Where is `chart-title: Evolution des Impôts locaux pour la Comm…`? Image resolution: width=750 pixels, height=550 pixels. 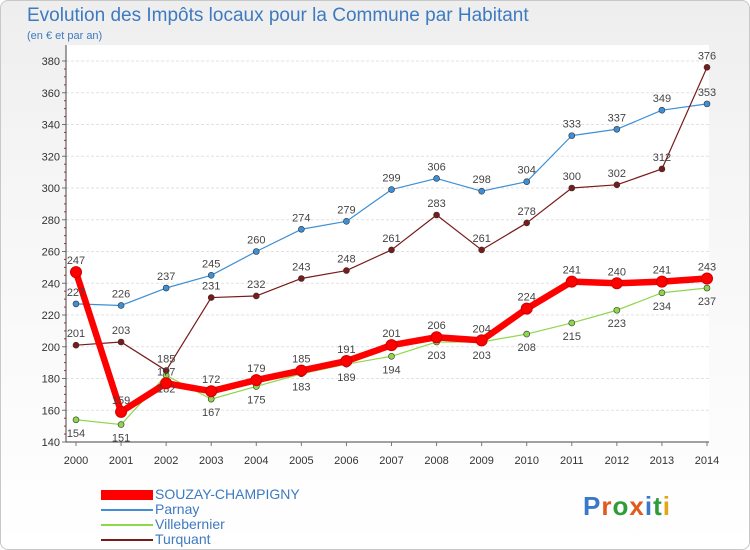 chart-title: Evolution des Impôts locaux pour la Comm… is located at coordinates (278, 15).